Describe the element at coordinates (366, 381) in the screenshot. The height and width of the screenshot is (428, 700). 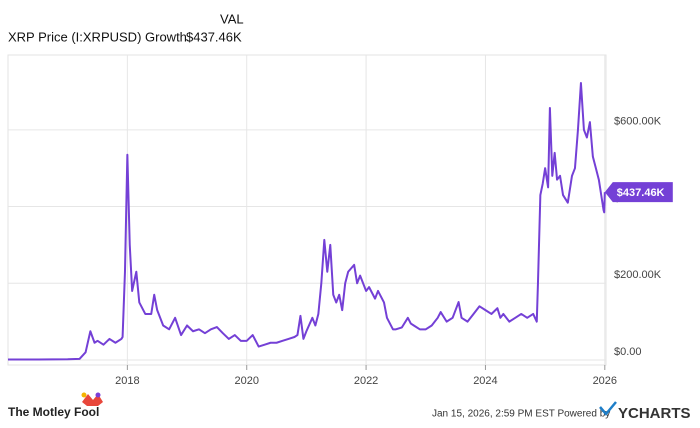
I see `x-tick-label: 2022` at that location.